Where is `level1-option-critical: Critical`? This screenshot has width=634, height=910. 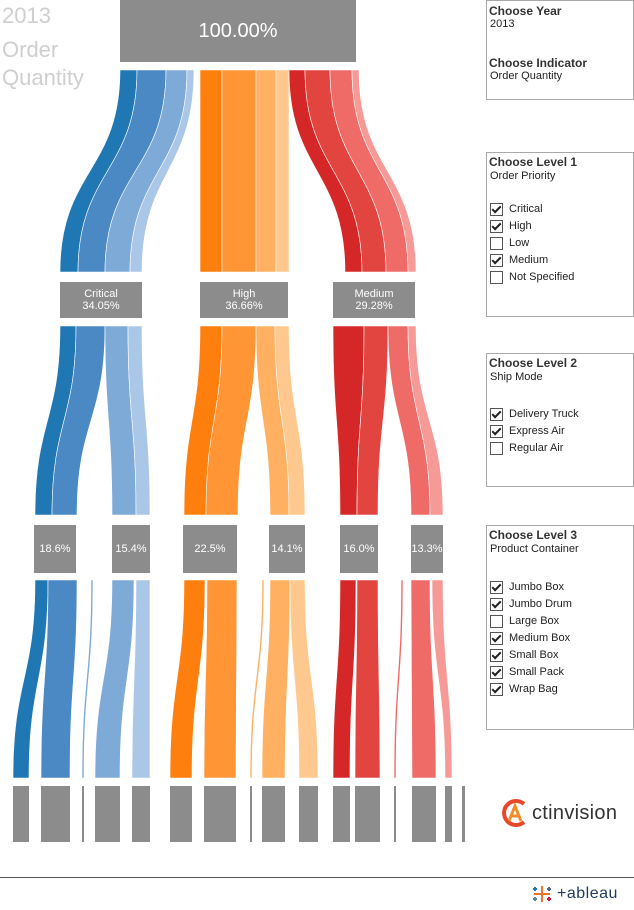
level1-option-critical: Critical is located at coordinates (516, 209).